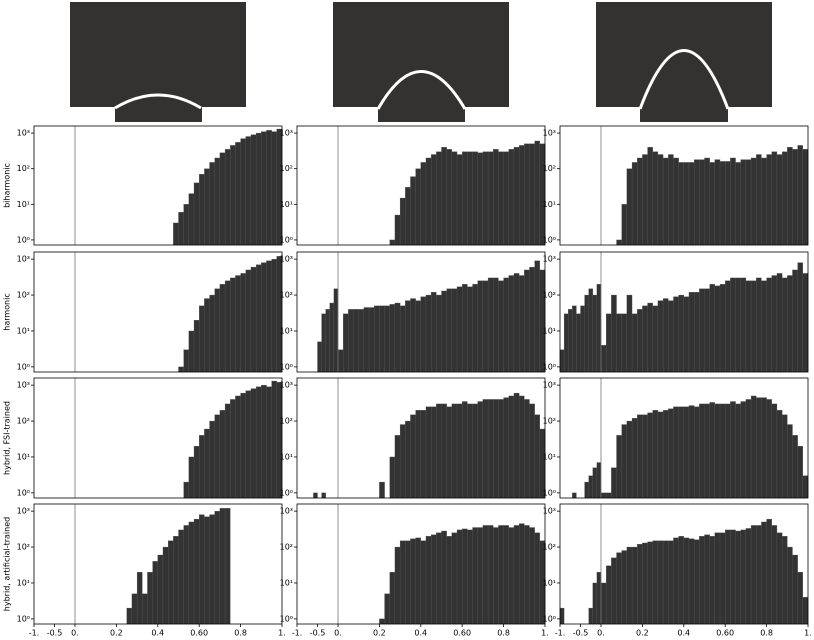 This screenshot has height=640, width=814. What do you see at coordinates (199, 633) in the screenshot?
I see `x-tick-label: 0.60` at bounding box center [199, 633].